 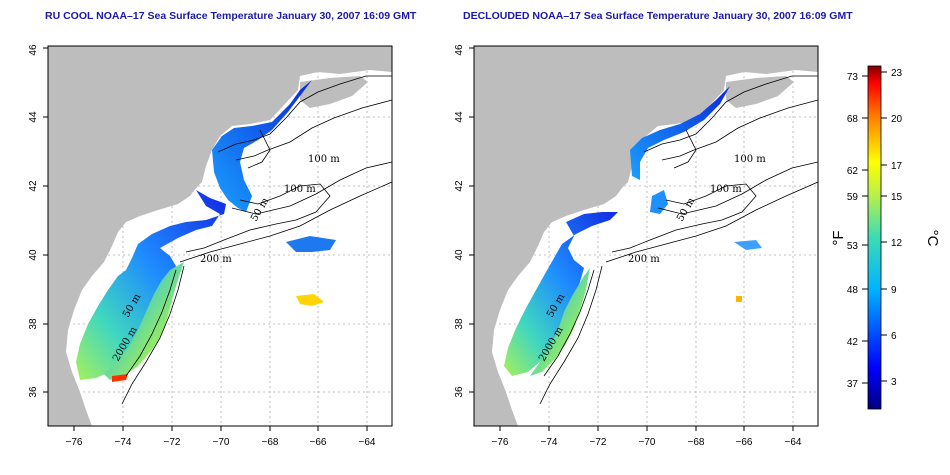 I want to click on colorbar-f-tick: 42, so click(x=853, y=342).